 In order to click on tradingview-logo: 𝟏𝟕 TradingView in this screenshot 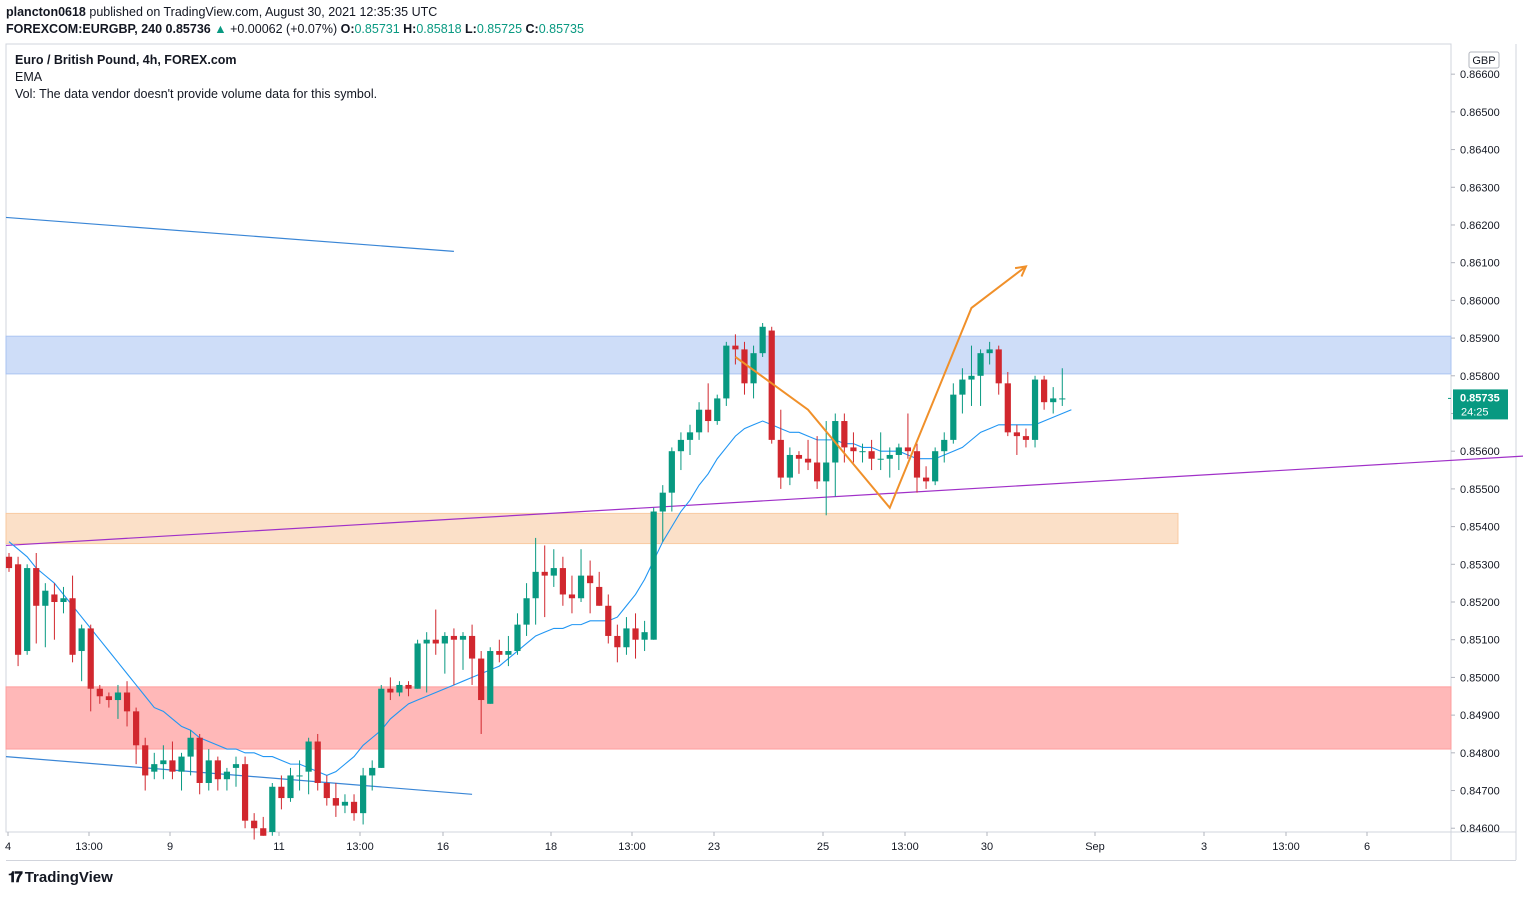, I will do `click(60, 877)`.